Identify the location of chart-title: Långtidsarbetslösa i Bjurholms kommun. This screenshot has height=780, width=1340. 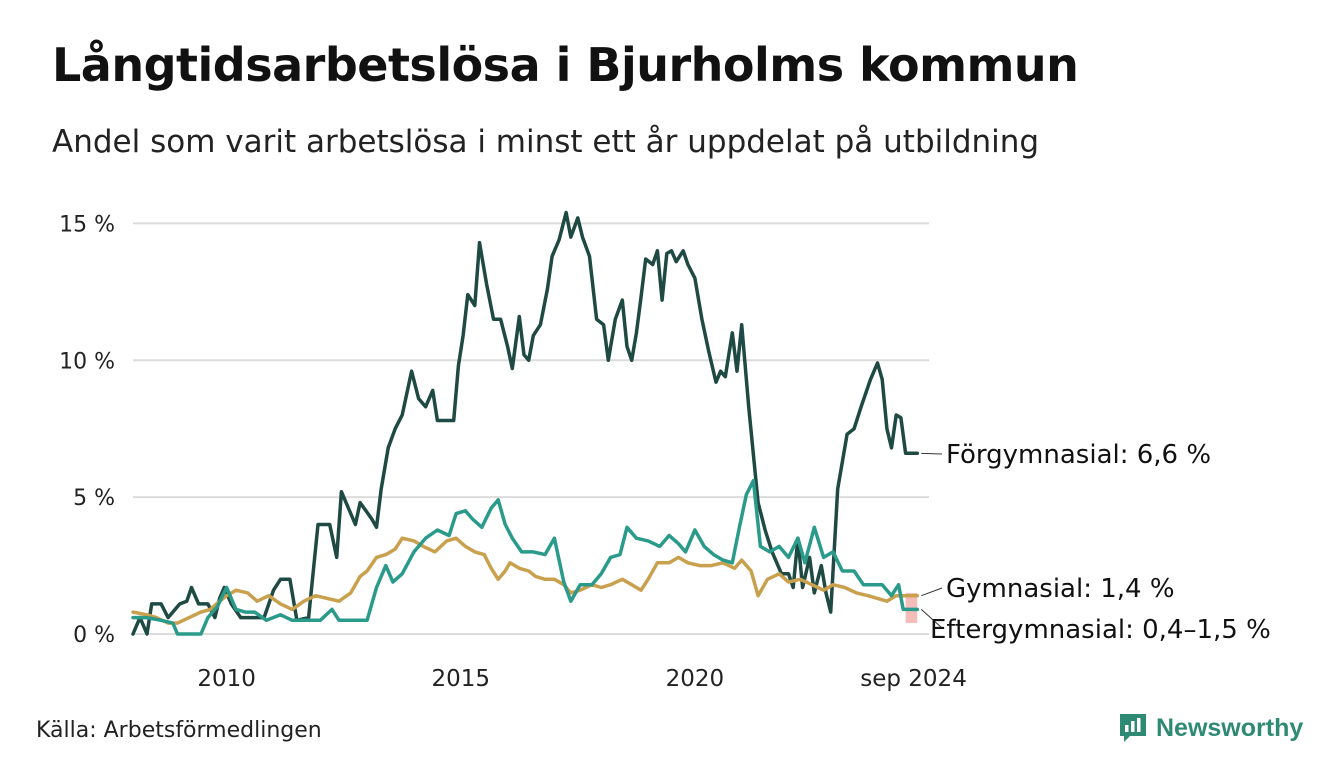
(565, 65).